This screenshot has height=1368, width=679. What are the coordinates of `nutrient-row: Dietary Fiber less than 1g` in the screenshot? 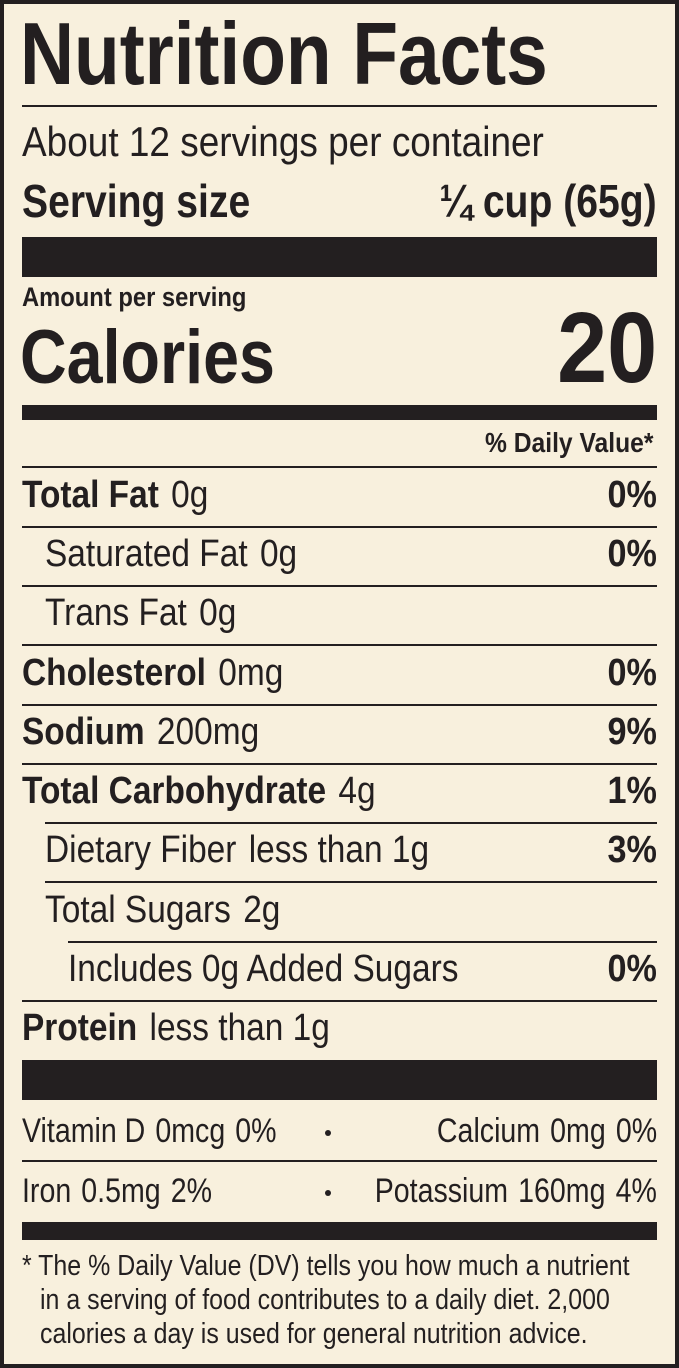 It's located at (237, 850).